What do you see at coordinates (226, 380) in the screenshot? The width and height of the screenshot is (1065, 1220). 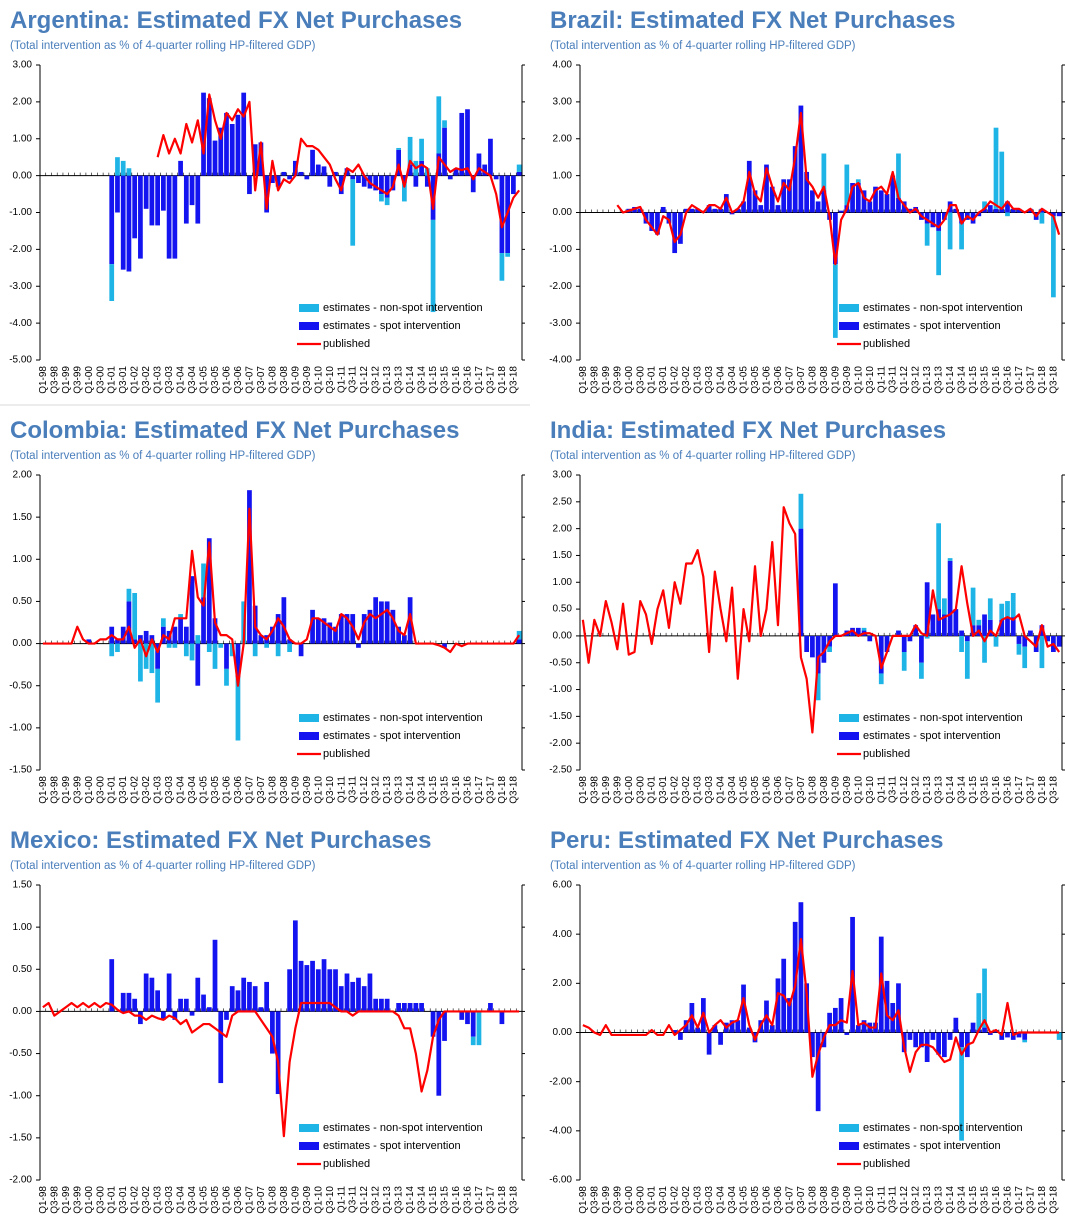 I see `x-tick-label: Q1-06` at bounding box center [226, 380].